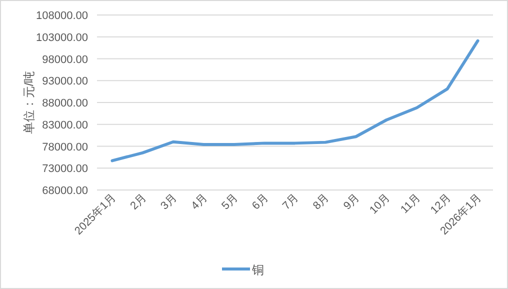 Image resolution: width=508 pixels, height=289 pixels. Describe the element at coordinates (65, 147) in the screenshot. I see `y-tick-label: 78000.00` at that location.